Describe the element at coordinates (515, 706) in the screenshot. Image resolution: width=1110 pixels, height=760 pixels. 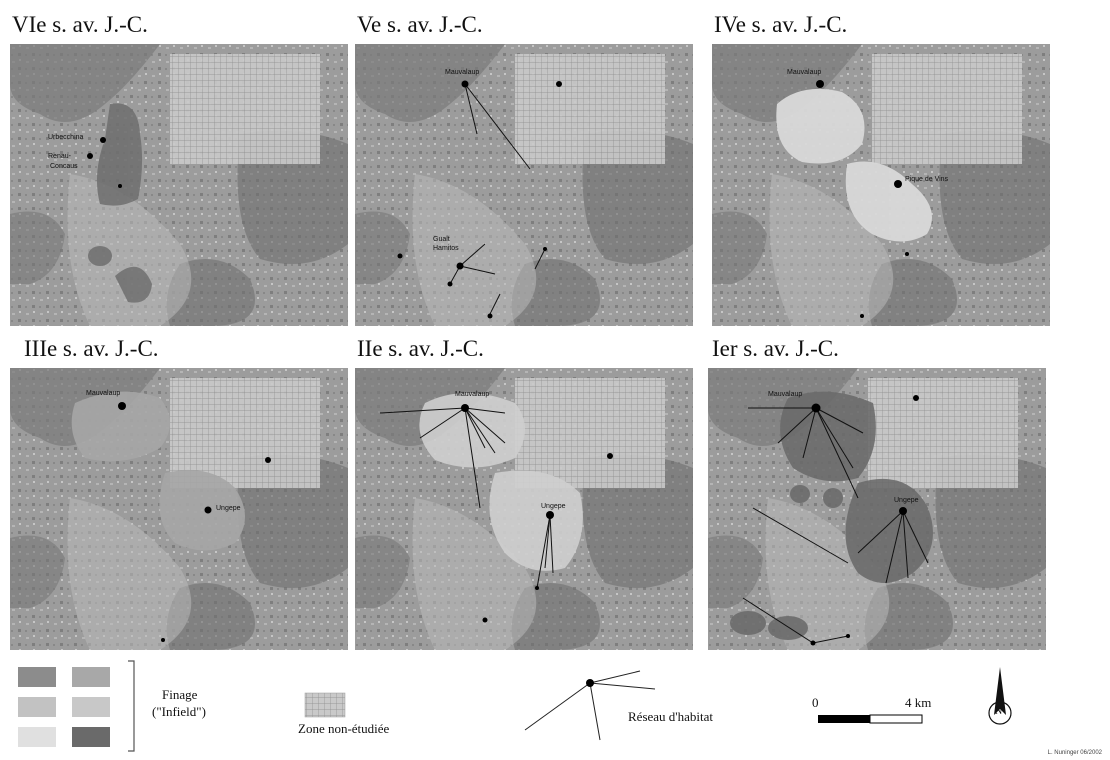
I see `legend-graphics` at that location.